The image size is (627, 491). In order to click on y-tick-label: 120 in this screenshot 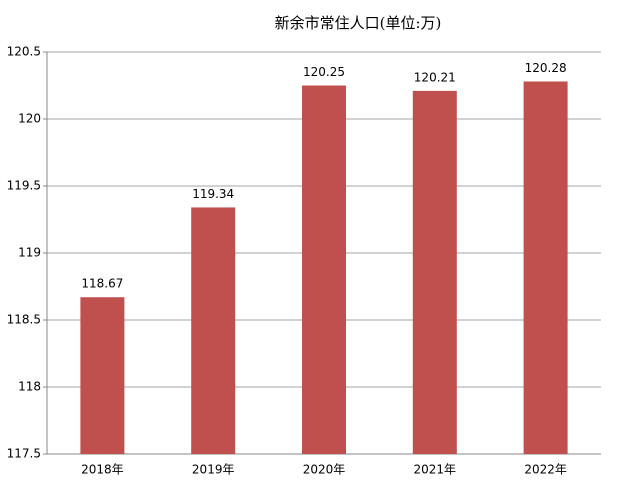, I will do `click(29, 119)`.